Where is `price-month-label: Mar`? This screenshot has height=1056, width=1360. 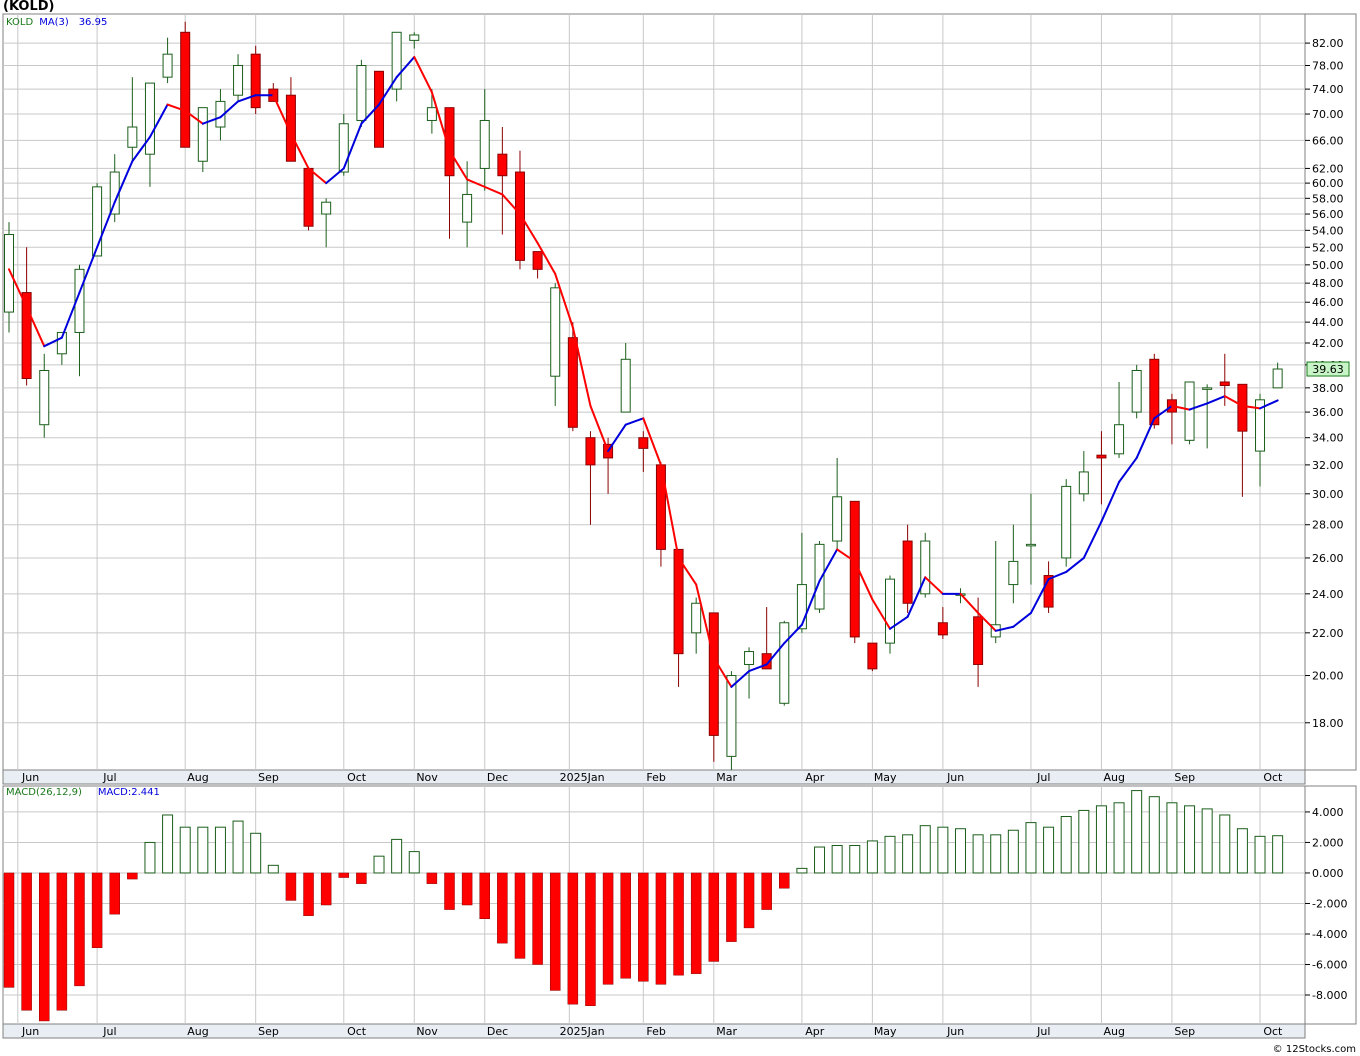
price-month-label: Mar is located at coordinates (726, 777).